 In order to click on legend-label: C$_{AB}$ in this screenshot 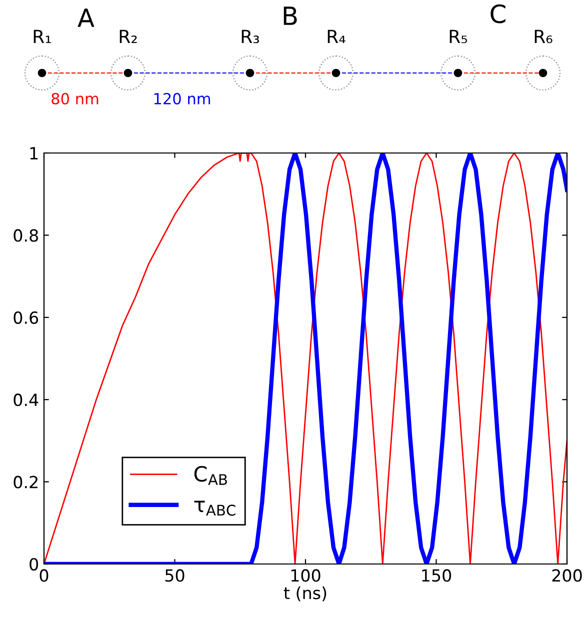, I will do `click(210, 475)`.